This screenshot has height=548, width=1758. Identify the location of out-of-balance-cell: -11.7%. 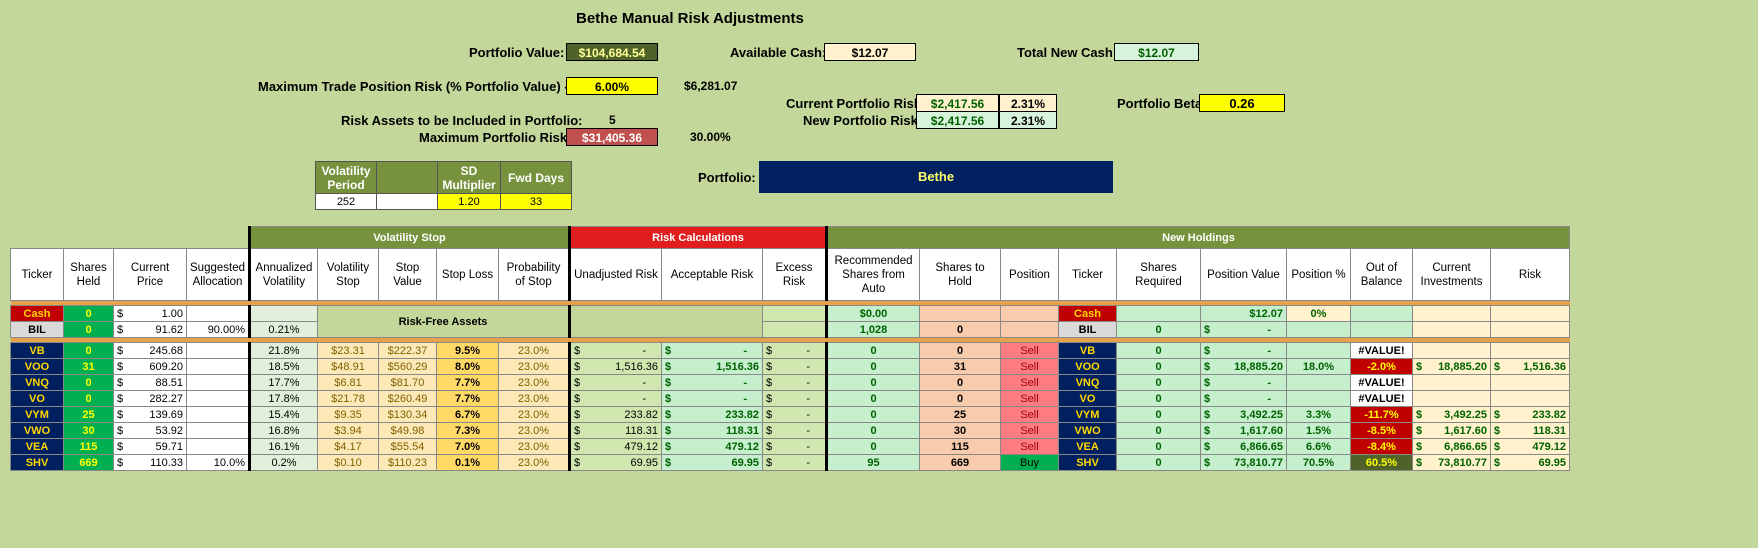
(1381, 414).